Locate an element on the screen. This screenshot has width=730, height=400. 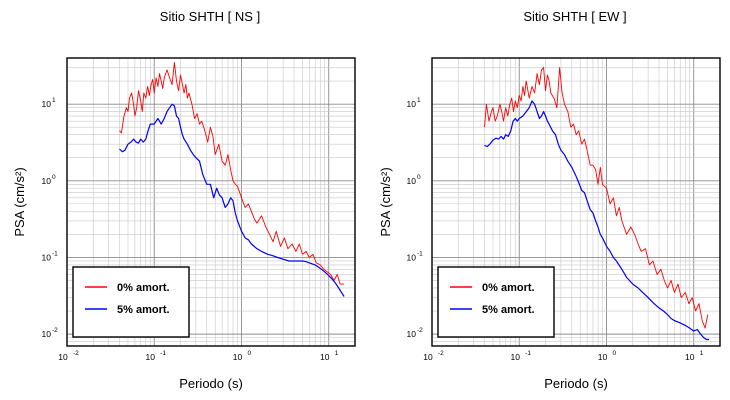
chart-title: Sitio SHTH [ NS ] is located at coordinates (210, 16).